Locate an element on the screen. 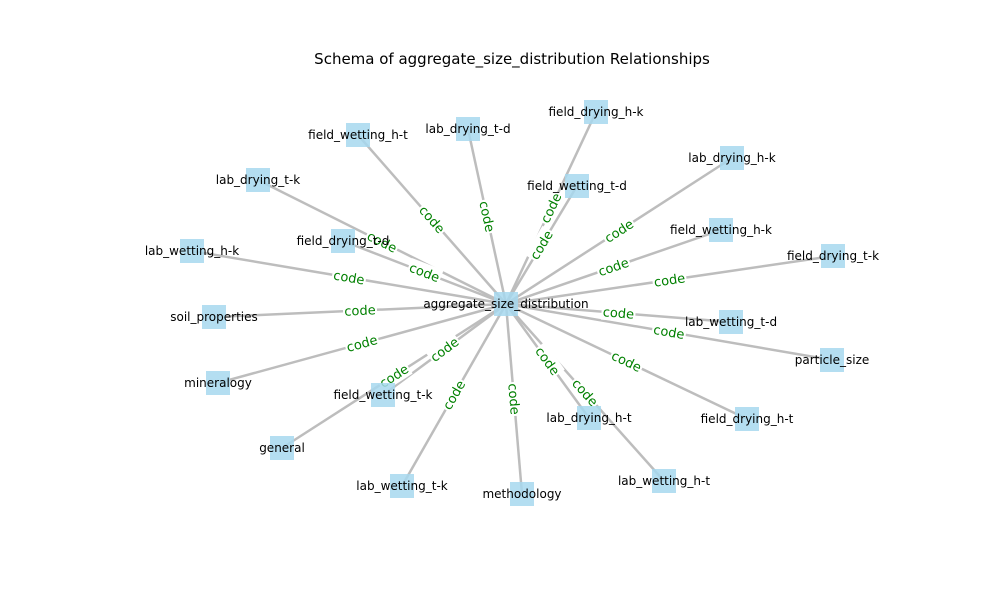 The image size is (1000, 600). node-methodology: methodology is located at coordinates (522, 494).